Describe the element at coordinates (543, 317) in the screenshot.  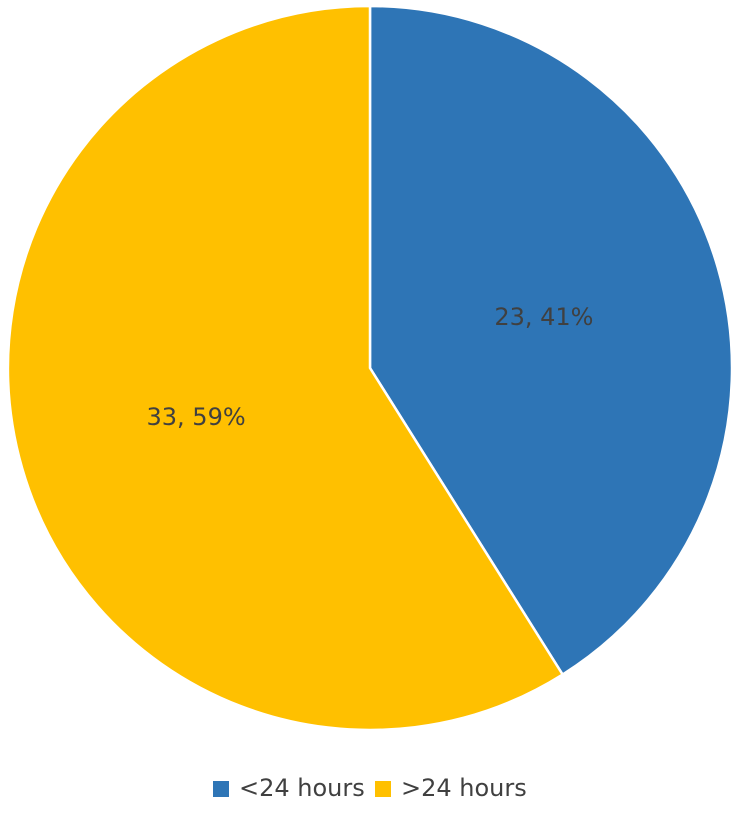
I see `data-label: 23, 41%` at that location.